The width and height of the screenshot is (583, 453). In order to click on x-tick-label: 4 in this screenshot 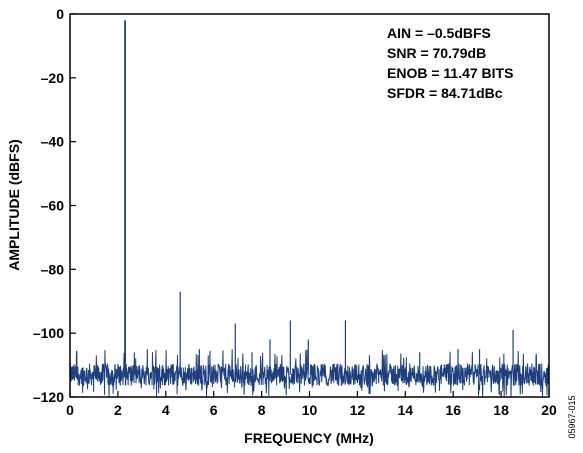, I will do `click(166, 410)`.